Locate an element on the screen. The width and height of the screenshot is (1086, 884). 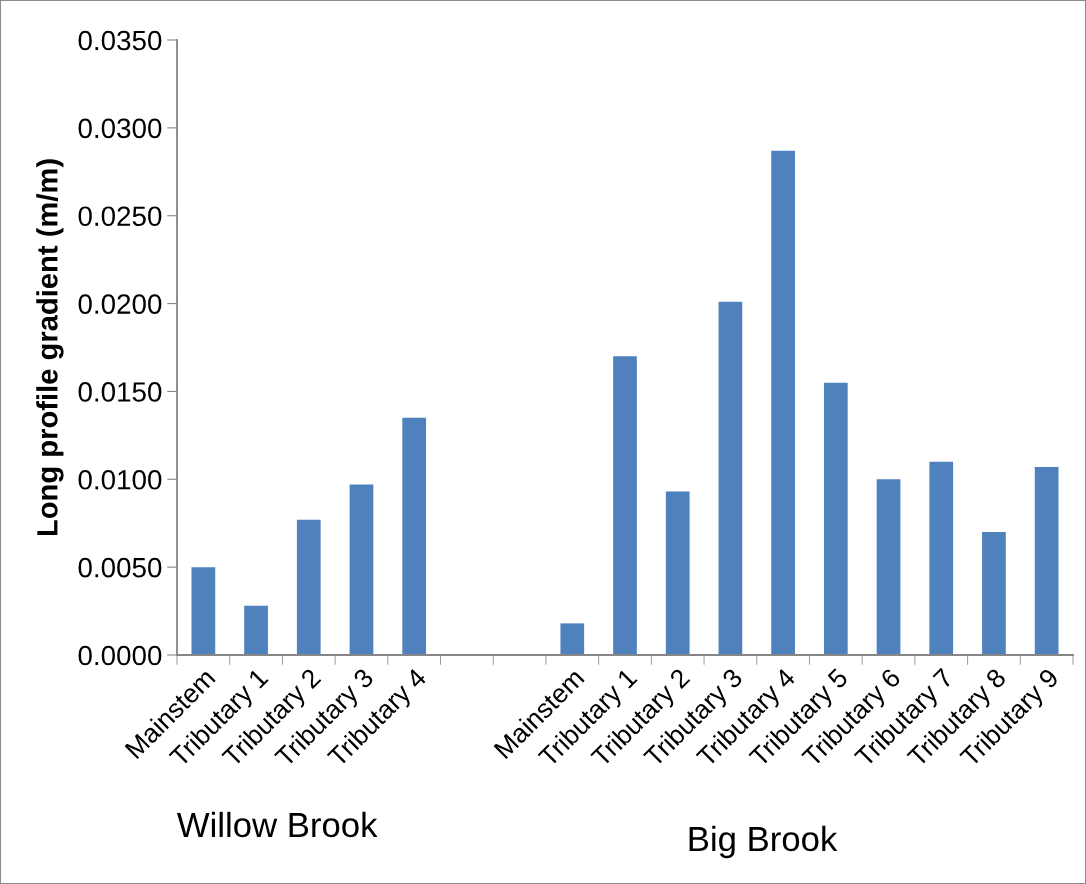
y-tick-label: 0.0250 is located at coordinates (120, 216).